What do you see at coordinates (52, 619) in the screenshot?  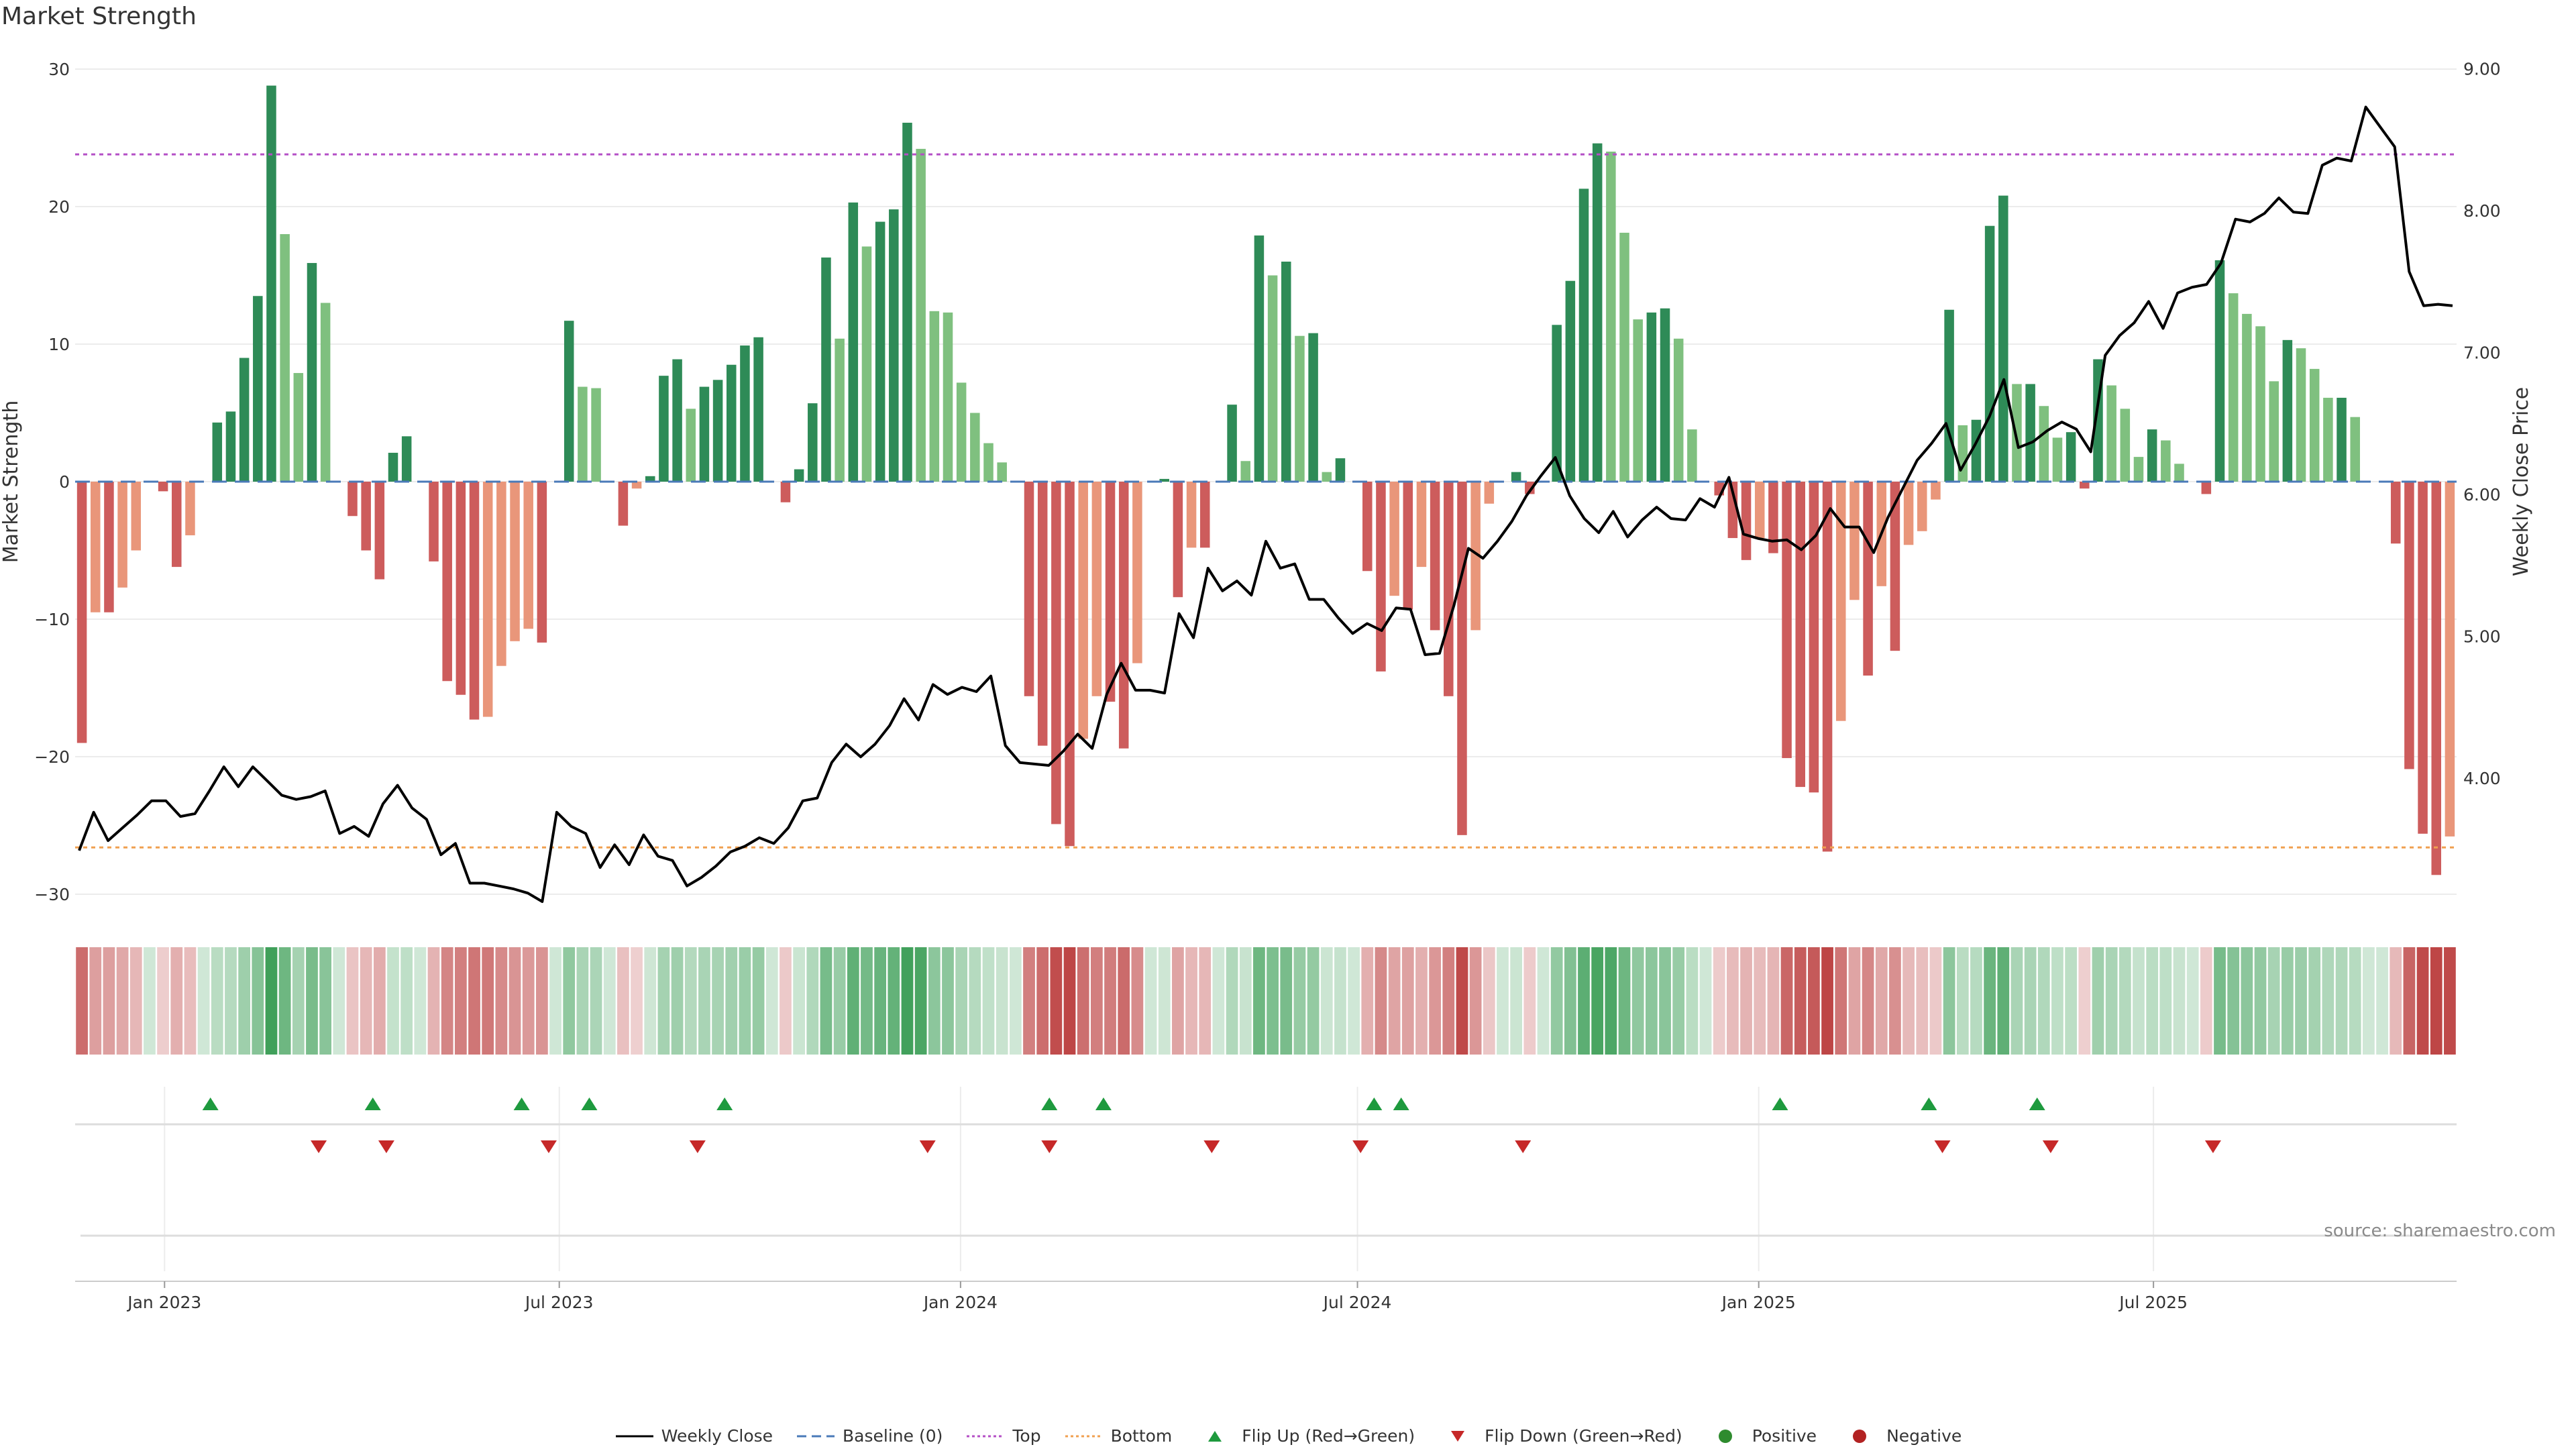 I see `y-tick-label: −10` at bounding box center [52, 619].